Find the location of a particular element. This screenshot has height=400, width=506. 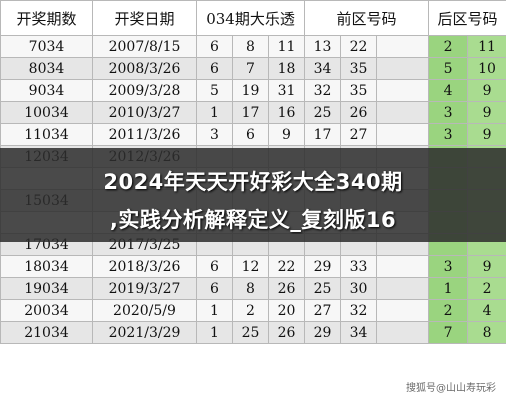

front-number-cell: 3 is located at coordinates (214, 134).